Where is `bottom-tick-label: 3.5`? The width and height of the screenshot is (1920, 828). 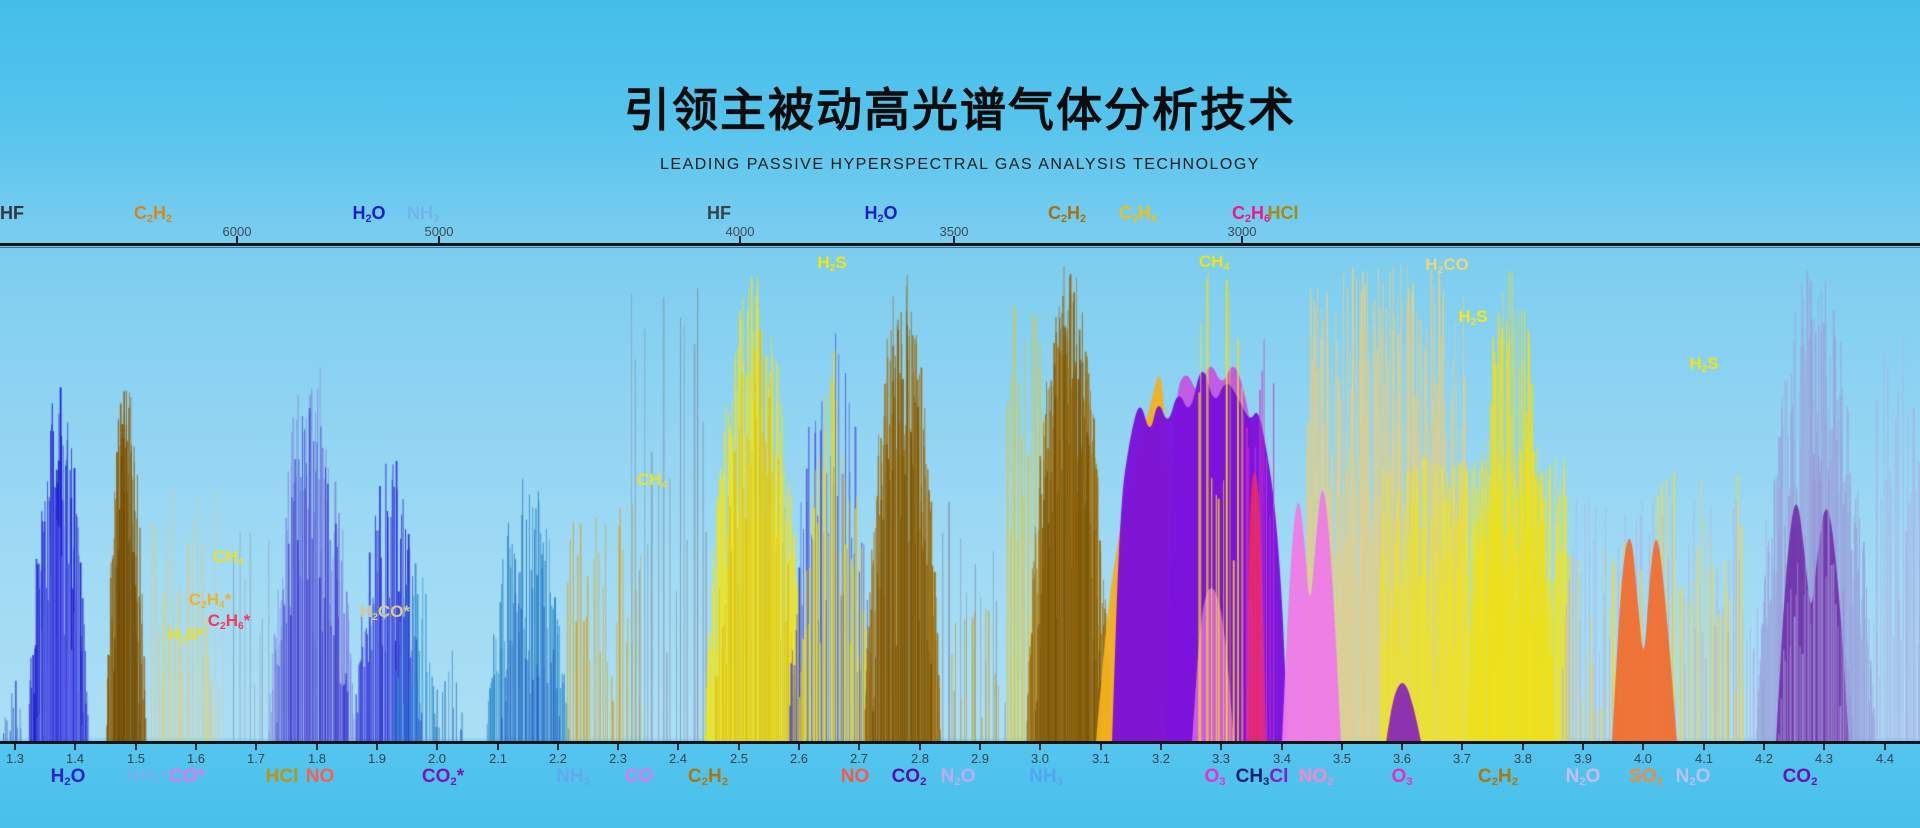 bottom-tick-label: 3.5 is located at coordinates (1342, 758).